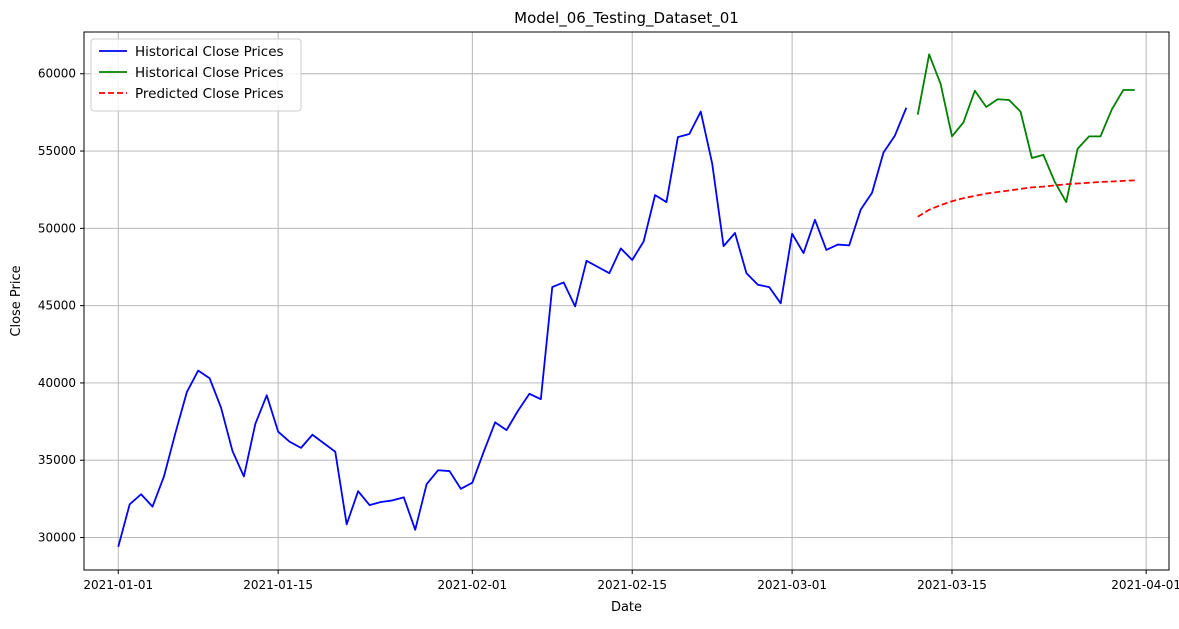 This screenshot has width=1179, height=629. What do you see at coordinates (57, 306) in the screenshot?
I see `y-tick-label: 45000` at bounding box center [57, 306].